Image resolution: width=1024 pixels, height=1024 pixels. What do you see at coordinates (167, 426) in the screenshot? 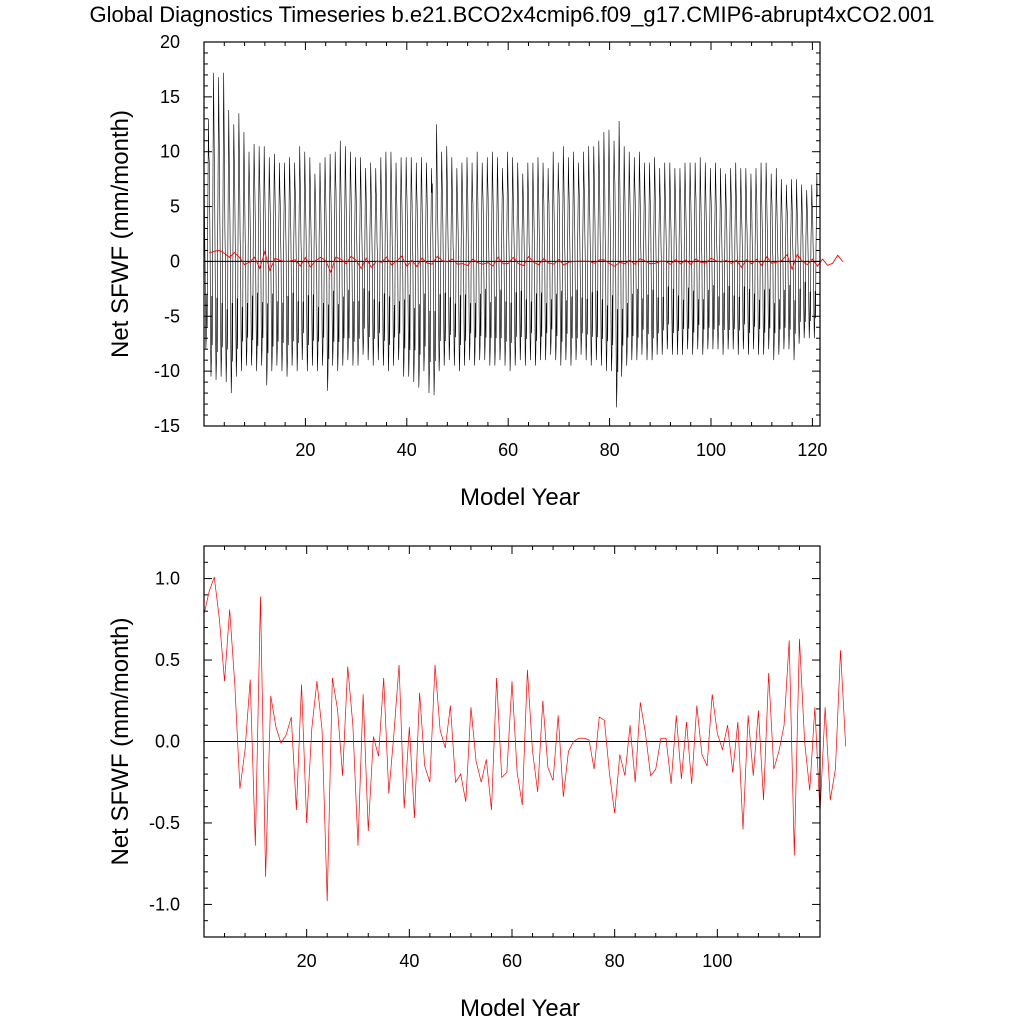
I see `y-tick-label: -15` at bounding box center [167, 426].